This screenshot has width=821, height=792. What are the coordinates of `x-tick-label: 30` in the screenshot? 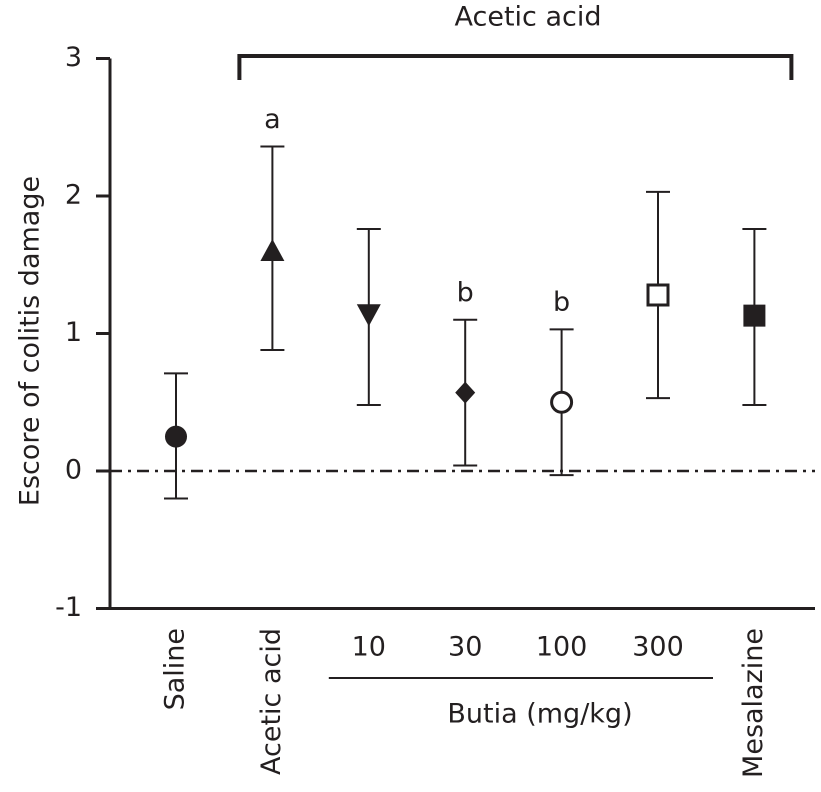 It's located at (465, 647).